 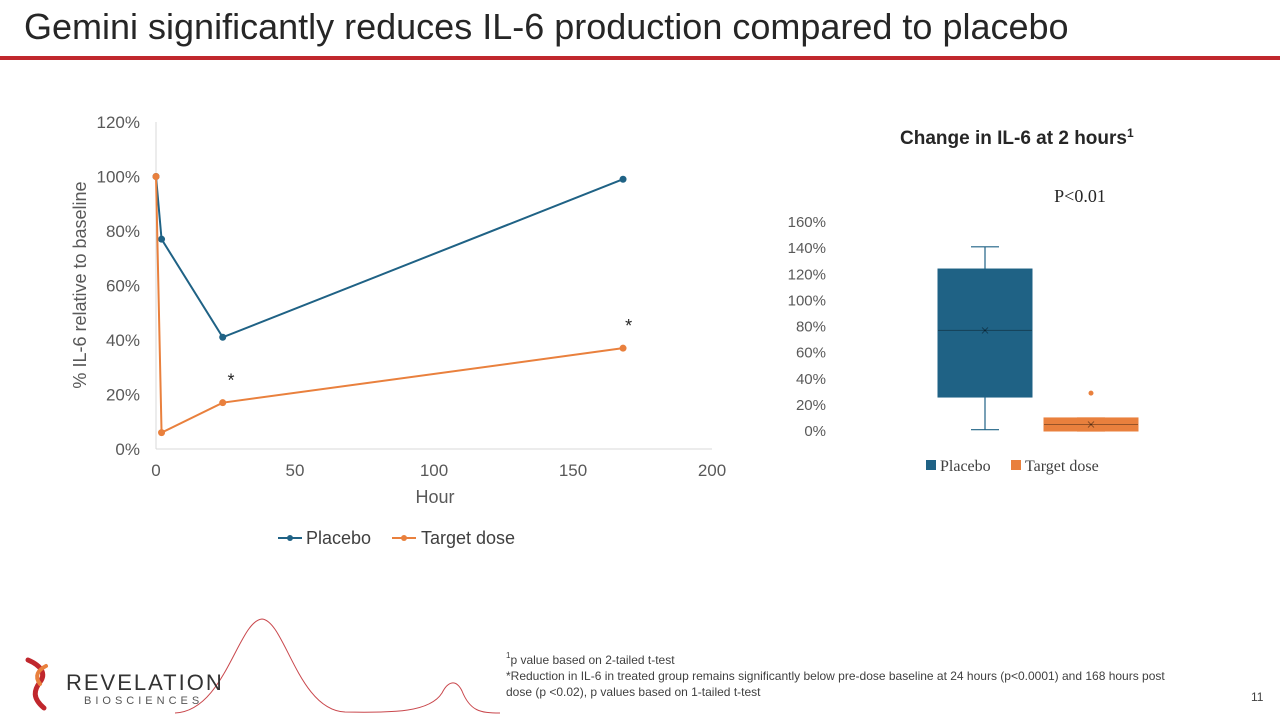 I want to click on decorative-peak-line, so click(x=337, y=666).